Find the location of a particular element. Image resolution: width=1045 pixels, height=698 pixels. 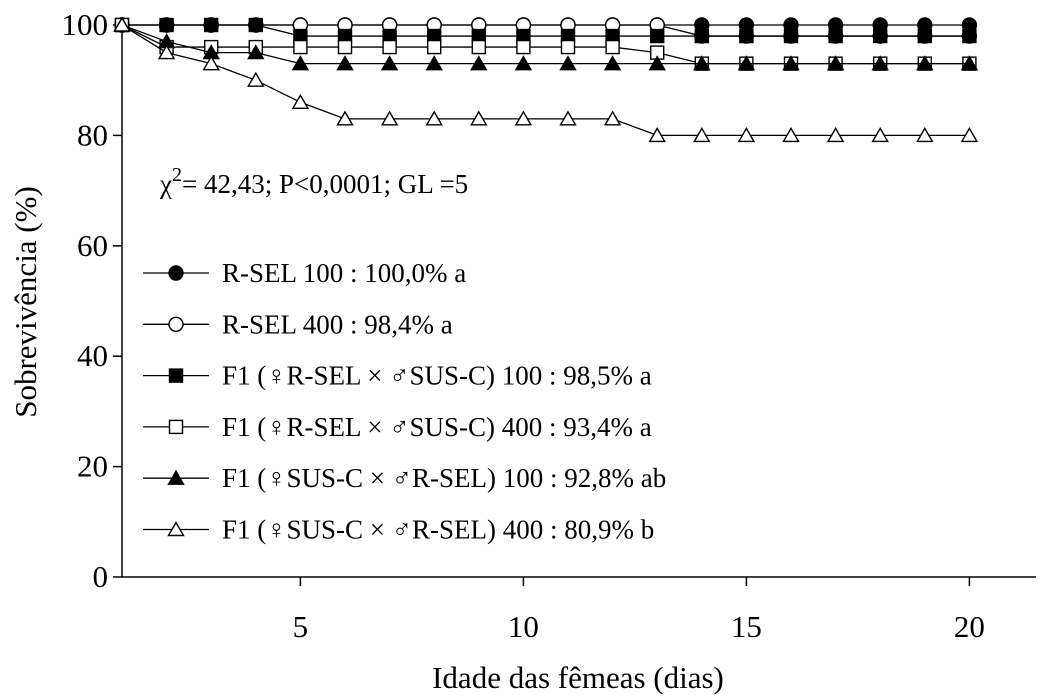

legend-label: R-SEL 100 : 100,0% a is located at coordinates (344, 273).